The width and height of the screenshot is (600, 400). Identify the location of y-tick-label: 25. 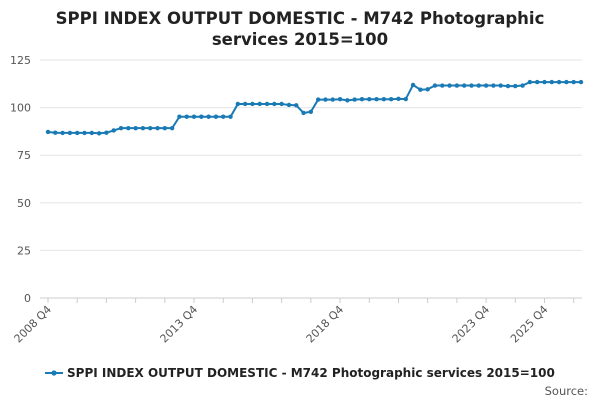
(24, 250).